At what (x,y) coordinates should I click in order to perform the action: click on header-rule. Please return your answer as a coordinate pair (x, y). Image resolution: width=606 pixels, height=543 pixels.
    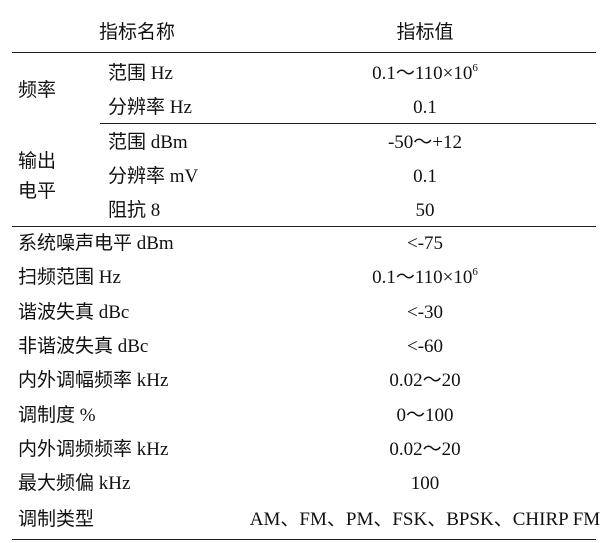
    Looking at the image, I should click on (304, 52).